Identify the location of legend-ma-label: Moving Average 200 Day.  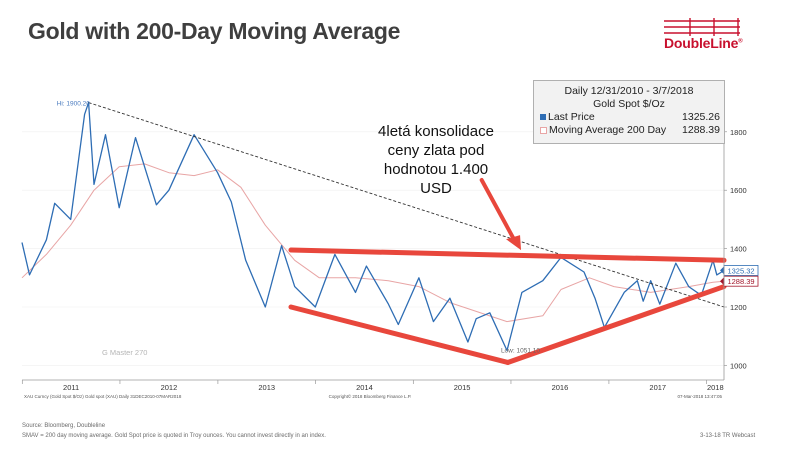
(608, 130).